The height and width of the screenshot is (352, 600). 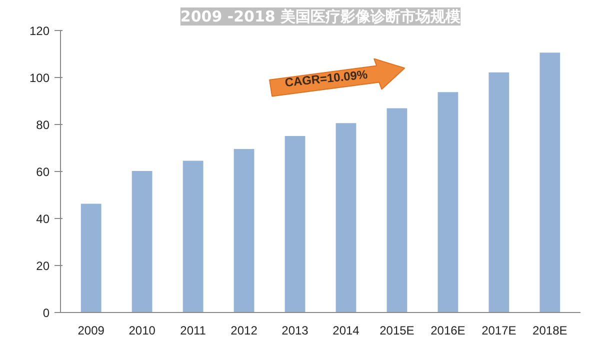 I want to click on y-tick-label: 20, so click(x=43, y=266).